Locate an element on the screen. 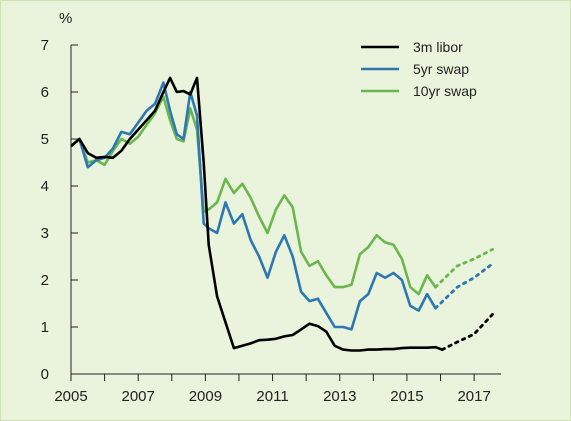 This screenshot has width=571, height=421. y-tick-label: 1 is located at coordinates (45, 327).